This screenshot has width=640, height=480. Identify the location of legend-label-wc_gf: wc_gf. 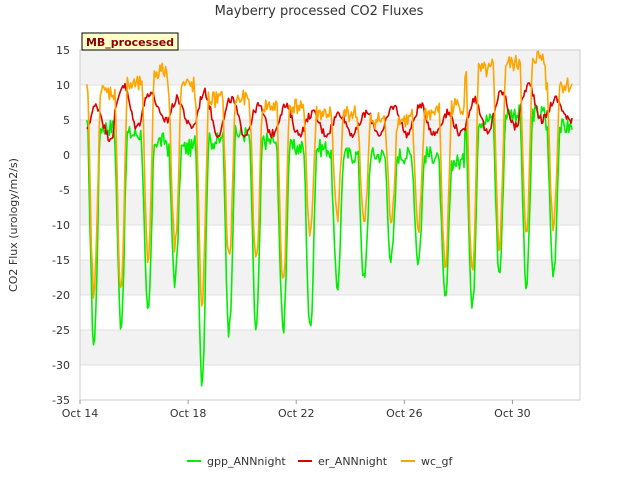
(437, 461).